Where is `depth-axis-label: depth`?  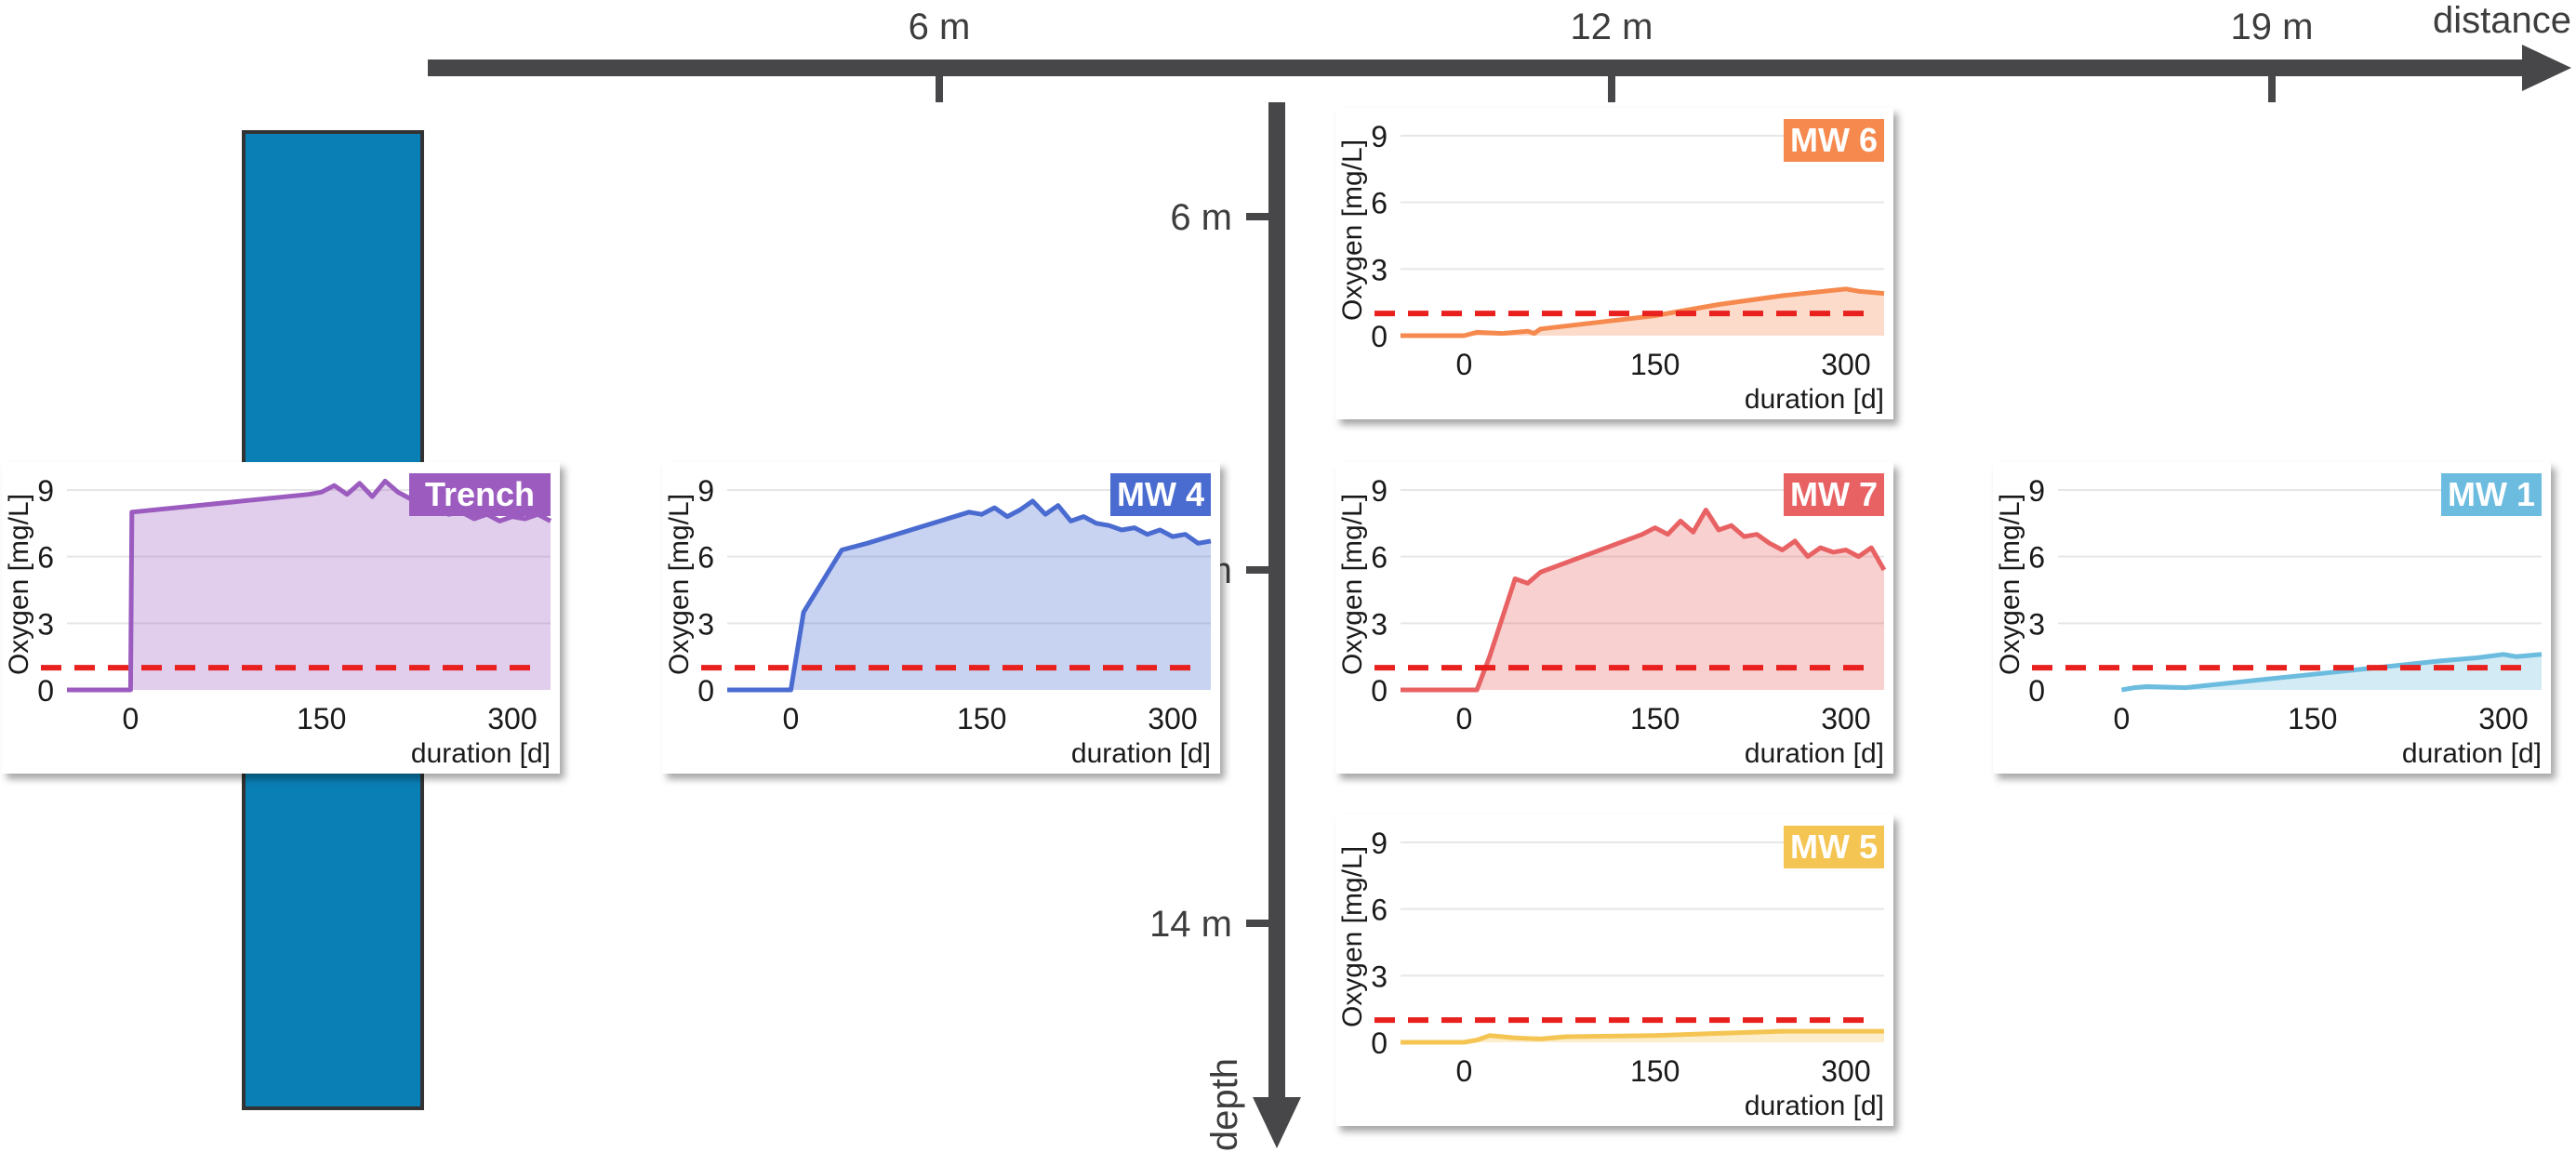
depth-axis-label: depth is located at coordinates (1224, 1104).